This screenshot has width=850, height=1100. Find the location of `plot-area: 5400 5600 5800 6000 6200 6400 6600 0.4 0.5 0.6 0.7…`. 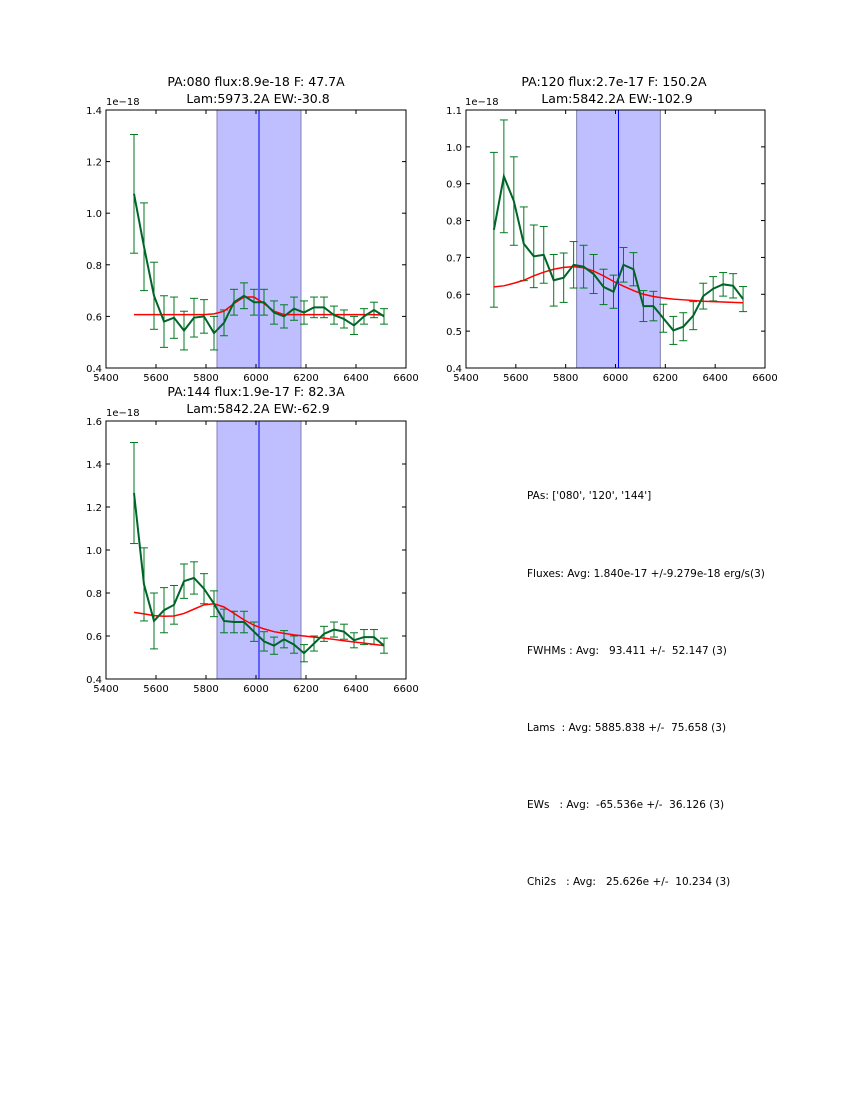

plot-area: 5400 5600 5800 6000 6200 6400 6600 0.4 0.5 0.6 0.7… is located at coordinates (612, 245).